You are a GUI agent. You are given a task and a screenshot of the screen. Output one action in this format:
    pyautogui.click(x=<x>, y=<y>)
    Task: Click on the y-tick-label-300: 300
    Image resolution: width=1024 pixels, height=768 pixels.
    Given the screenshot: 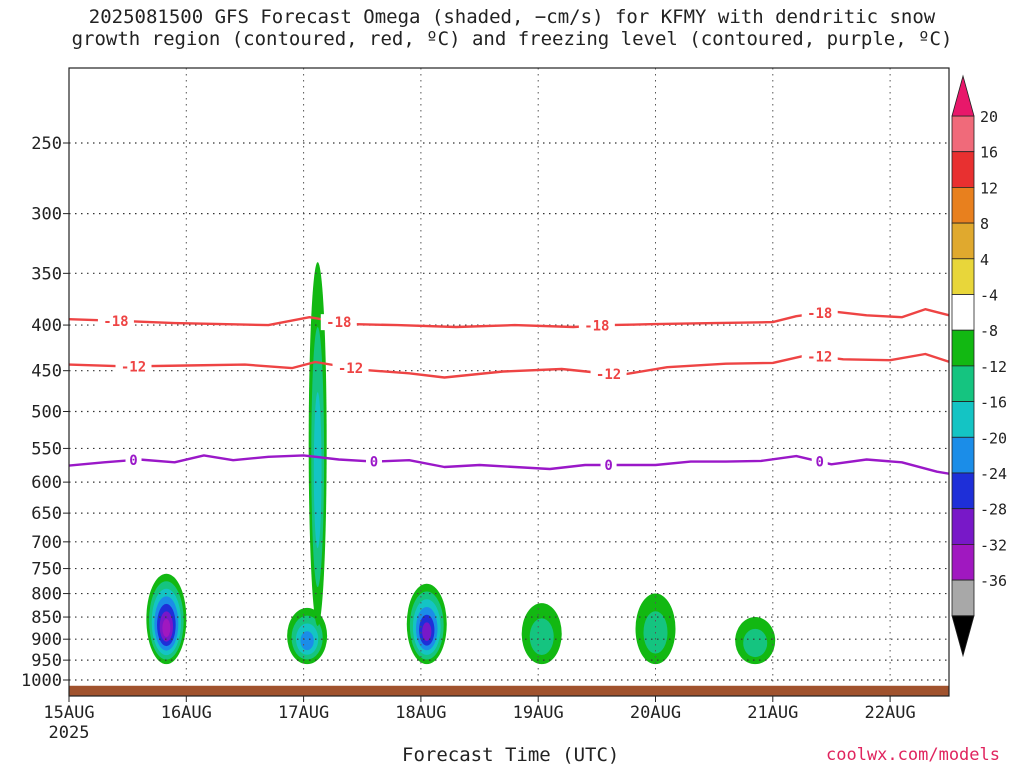 What is the action you would take?
    pyautogui.click(x=46, y=215)
    